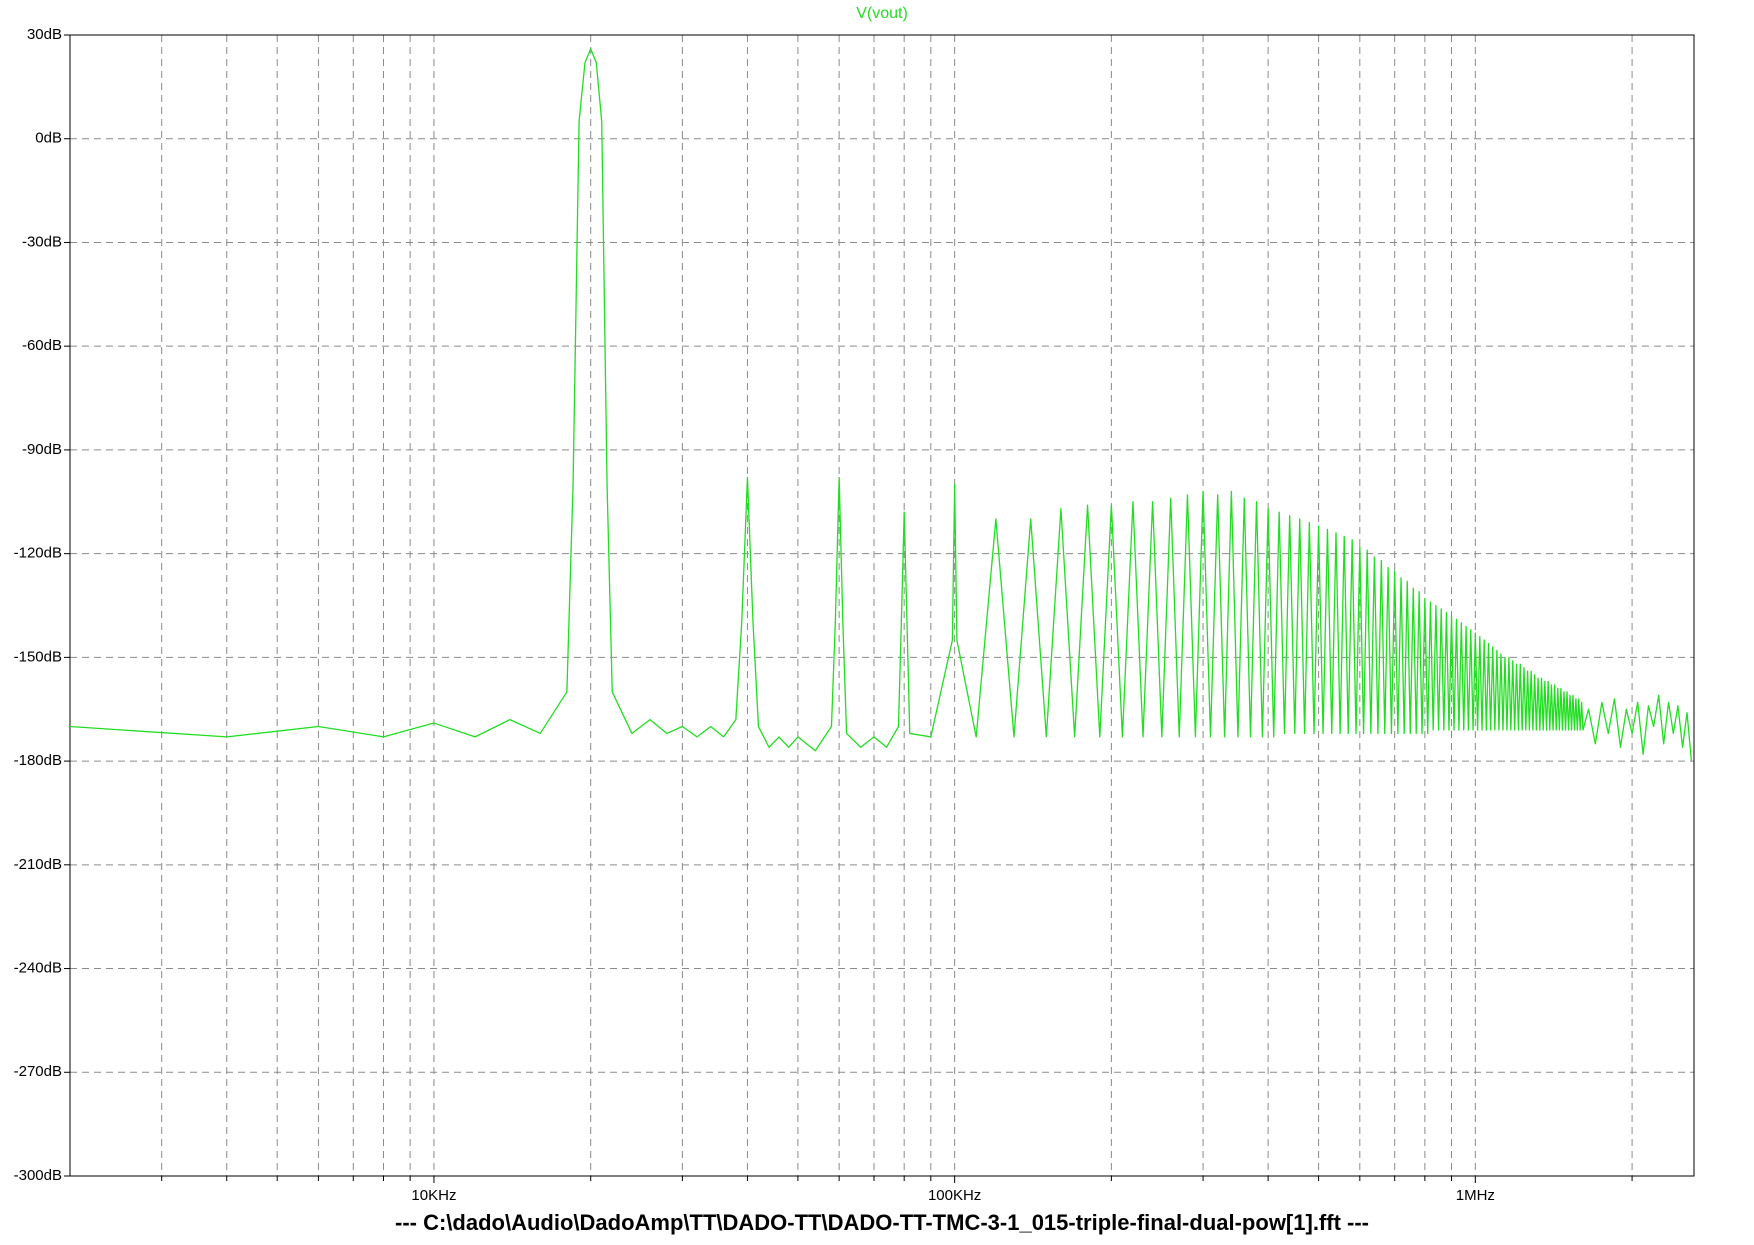 Image resolution: width=1754 pixels, height=1245 pixels. Describe the element at coordinates (433, 1195) in the screenshot. I see `x-tick-label: 10KHz` at that location.